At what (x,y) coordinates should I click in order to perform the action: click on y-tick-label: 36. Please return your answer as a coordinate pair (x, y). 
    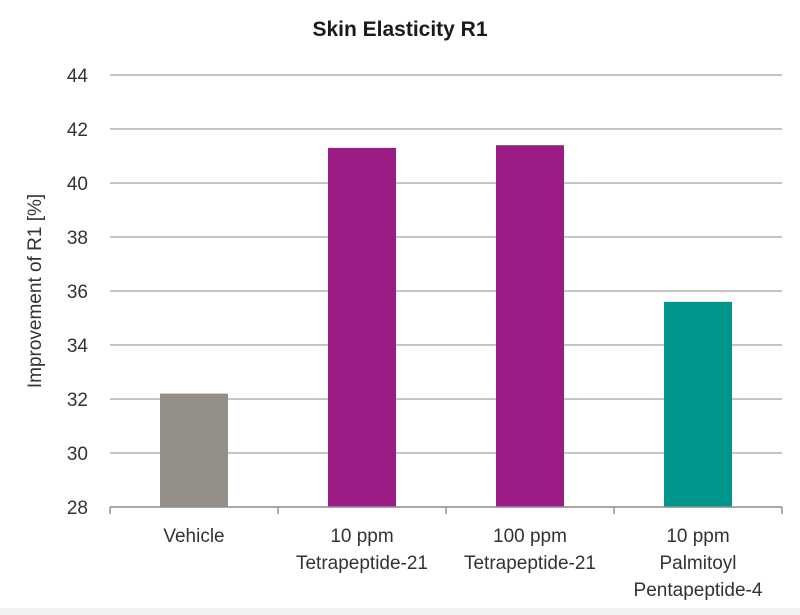
    Looking at the image, I should click on (77, 292).